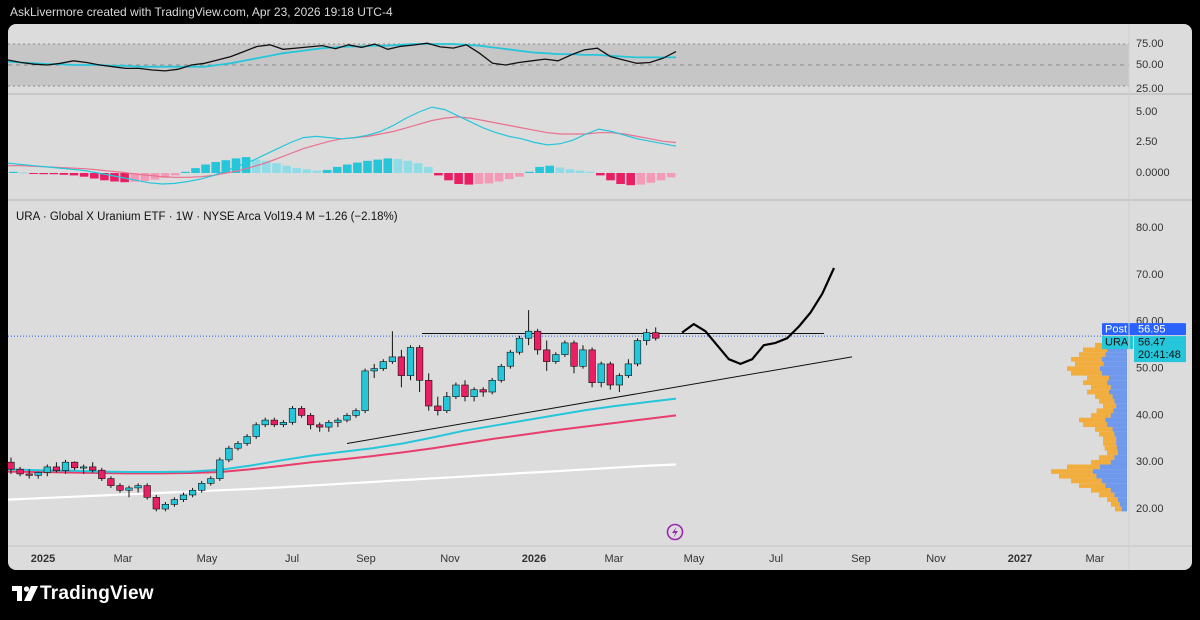 The width and height of the screenshot is (1200, 620). I want to click on time-tick: 2025, so click(43, 559).